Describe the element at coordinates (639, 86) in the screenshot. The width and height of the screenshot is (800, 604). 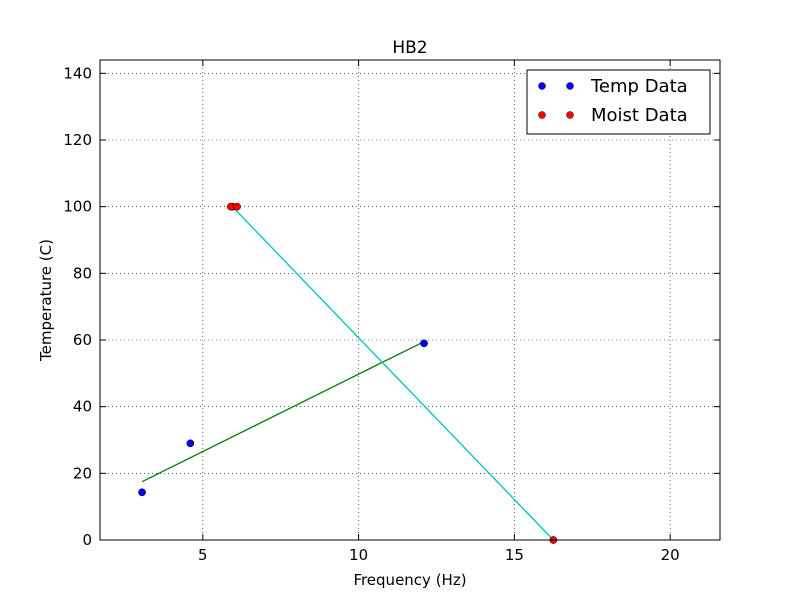
I see `legend-label-temp: Temp Data` at that location.